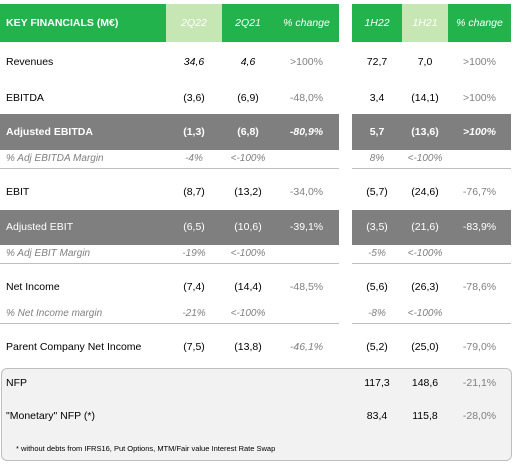 The image size is (513, 464). I want to click on adjusted-ebitda-band-right, so click(431, 132).